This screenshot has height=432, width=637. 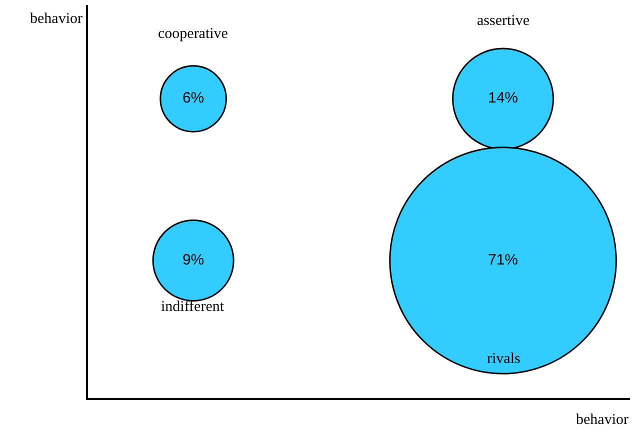 I want to click on data-label: 6%, so click(x=193, y=98).